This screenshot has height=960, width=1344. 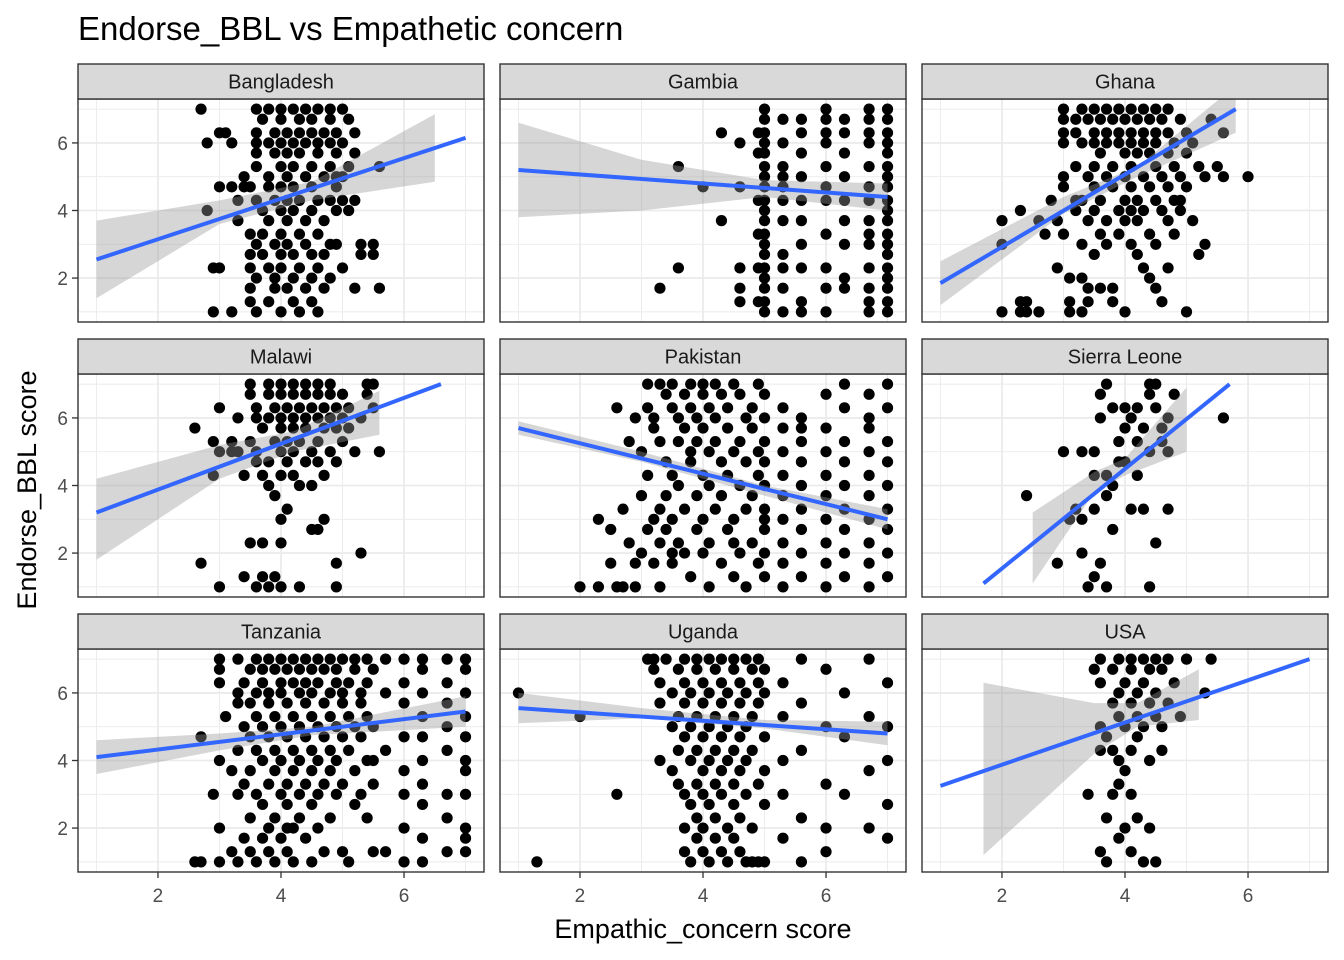 What do you see at coordinates (580, 896) in the screenshot?
I see `x-tick-label: 2` at bounding box center [580, 896].